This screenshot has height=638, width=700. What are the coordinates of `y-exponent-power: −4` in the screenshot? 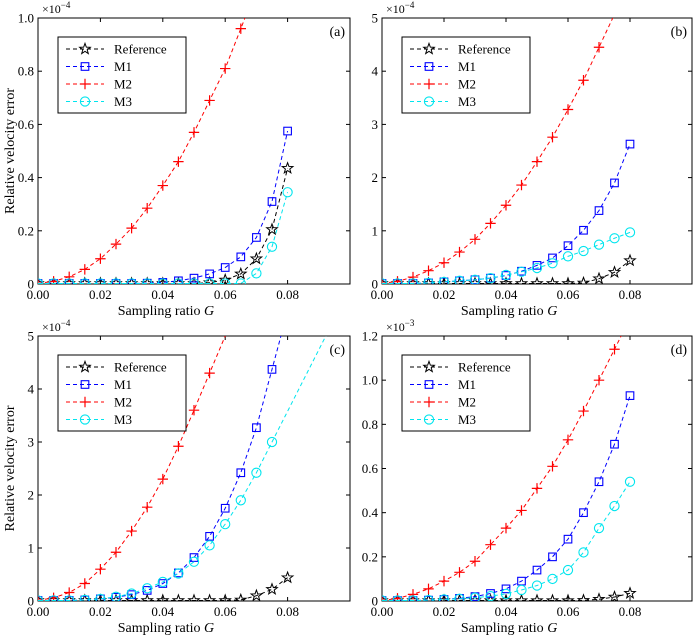 It's located at (410, 5).